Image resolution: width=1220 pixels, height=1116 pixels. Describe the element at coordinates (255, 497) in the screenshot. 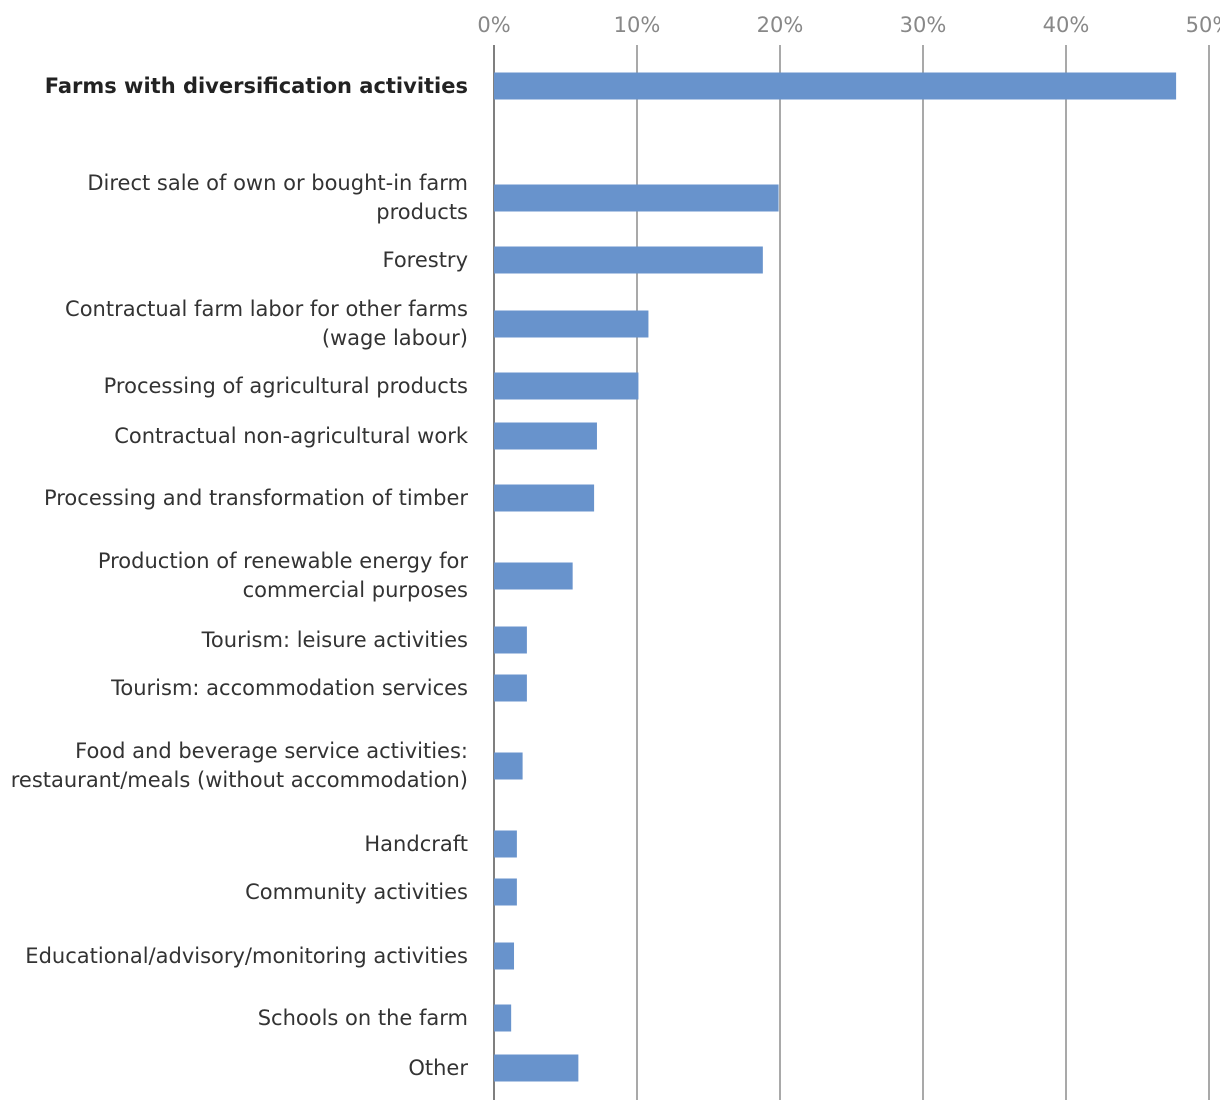

I see `category-label: Processing and transformation of timber` at that location.